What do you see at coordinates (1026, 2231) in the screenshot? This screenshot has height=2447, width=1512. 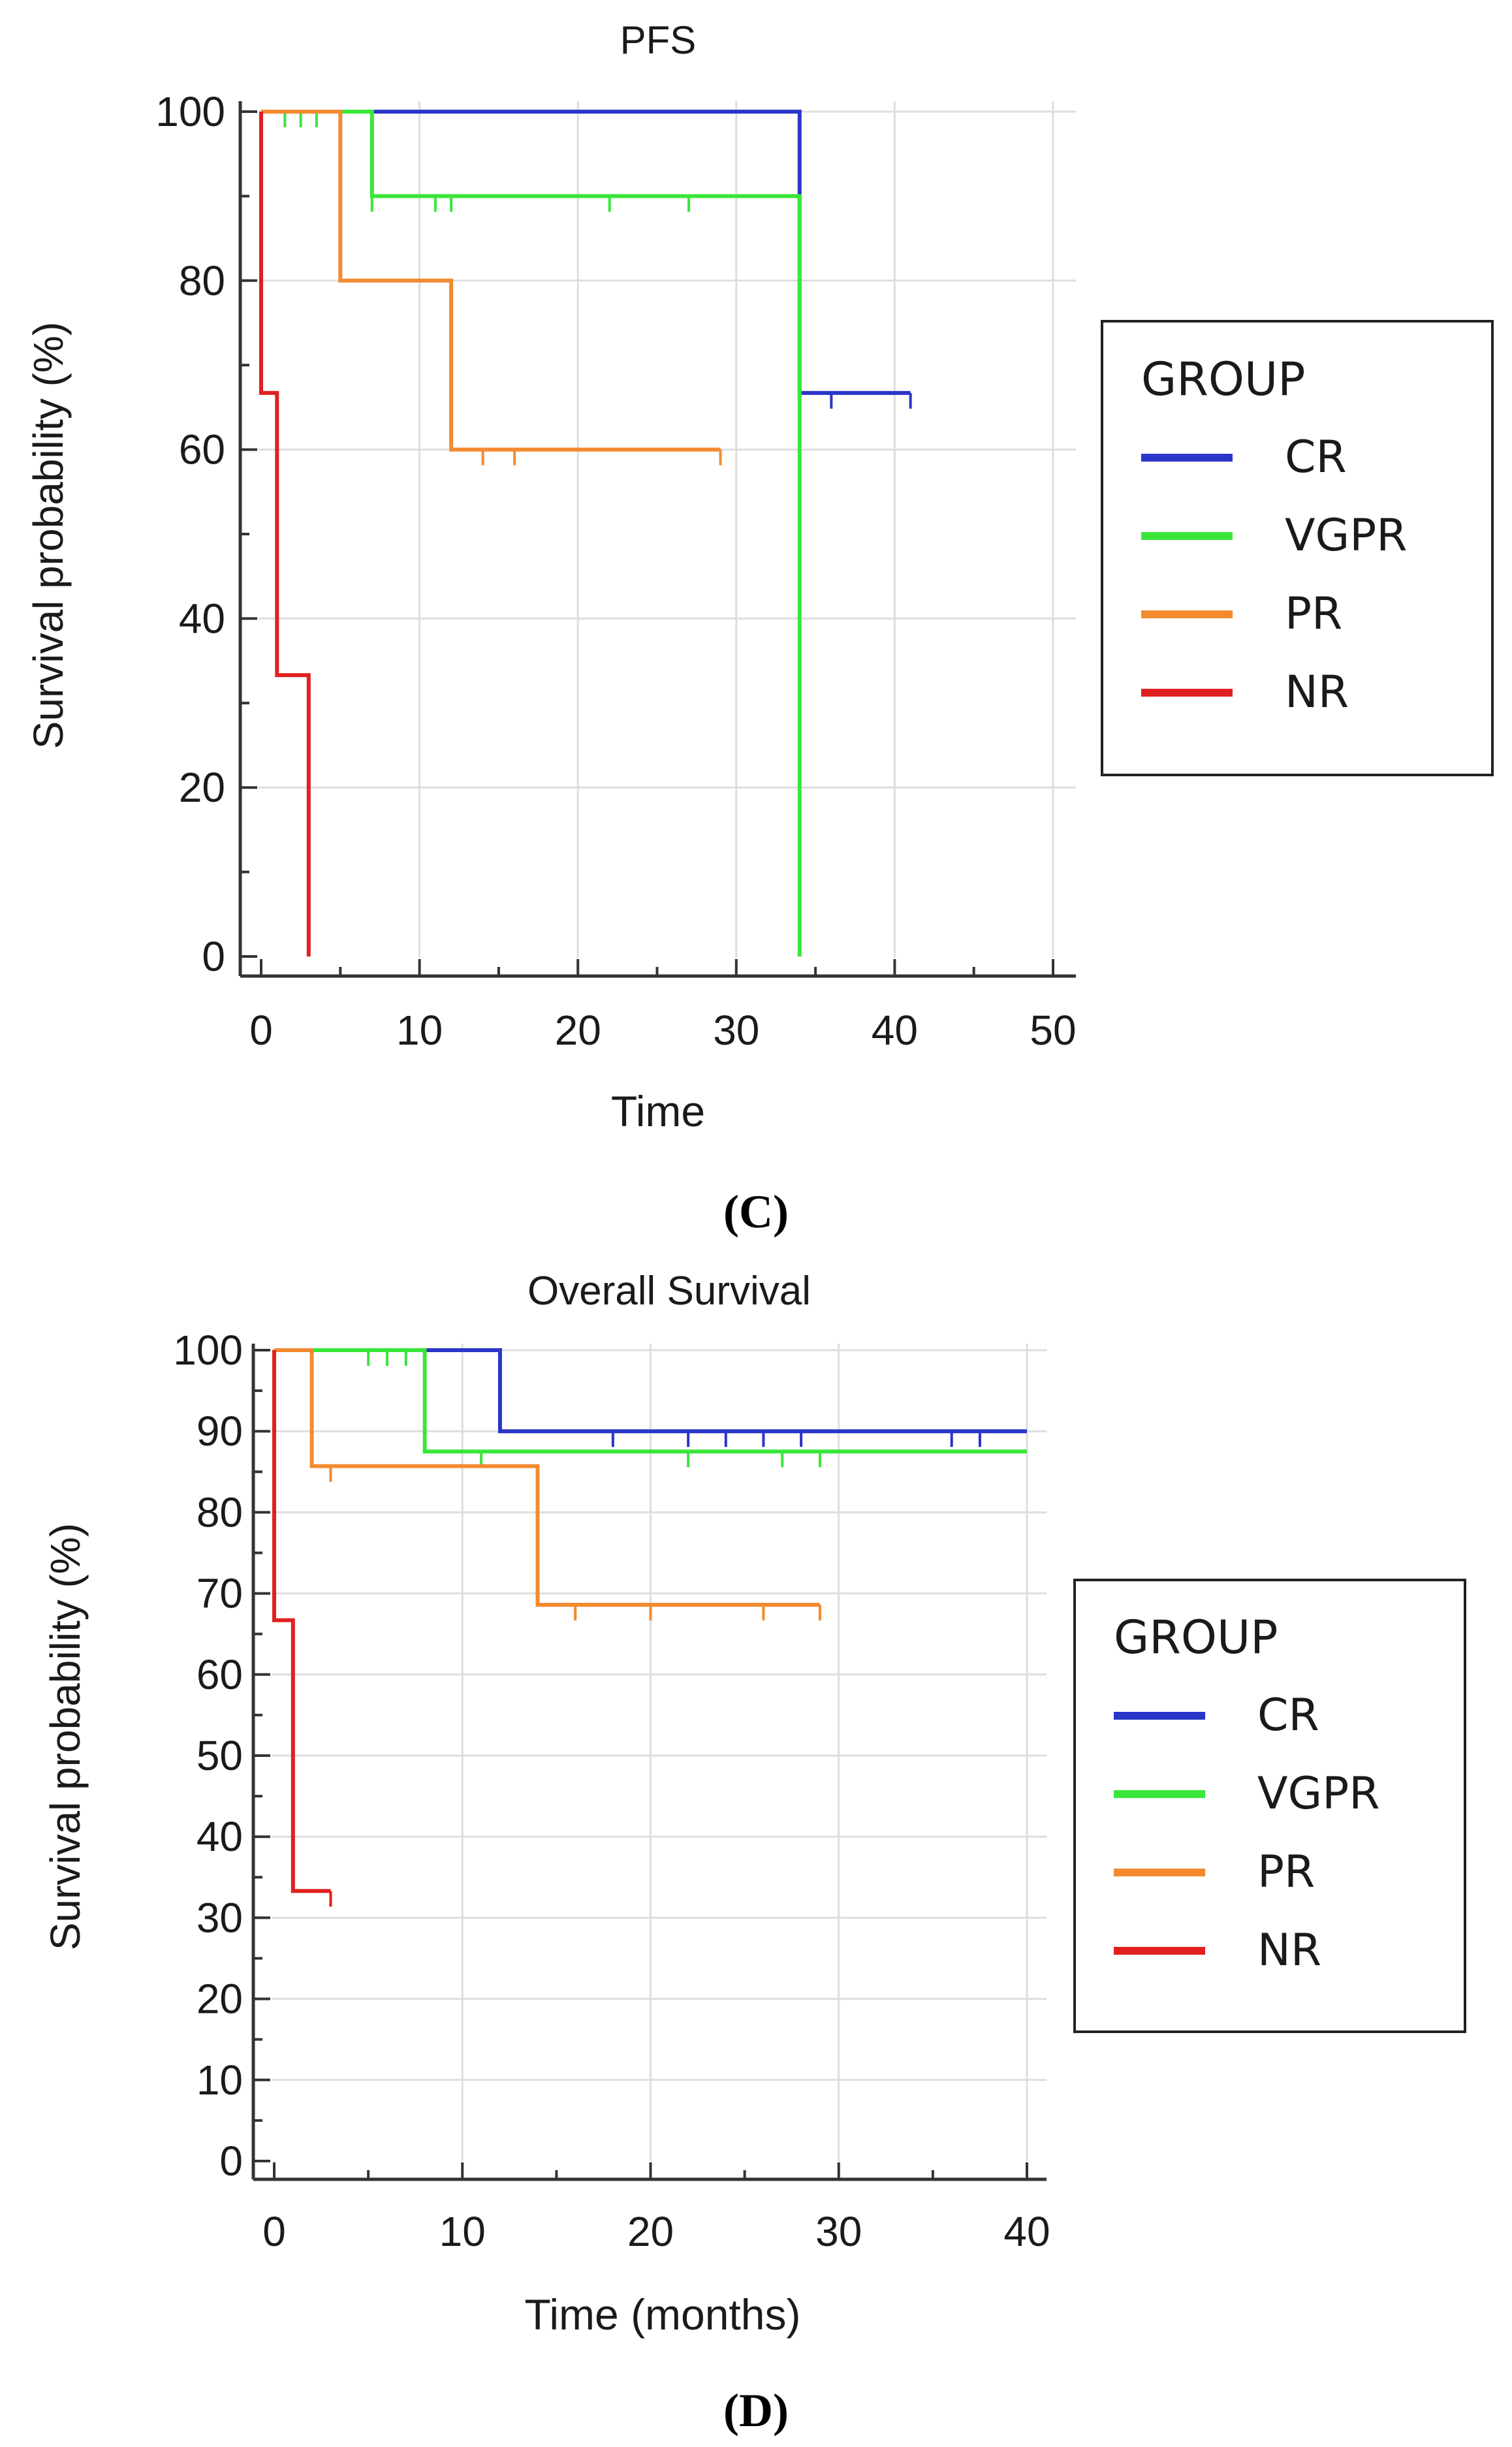 I see `os-x-tick-label: 40` at bounding box center [1026, 2231].